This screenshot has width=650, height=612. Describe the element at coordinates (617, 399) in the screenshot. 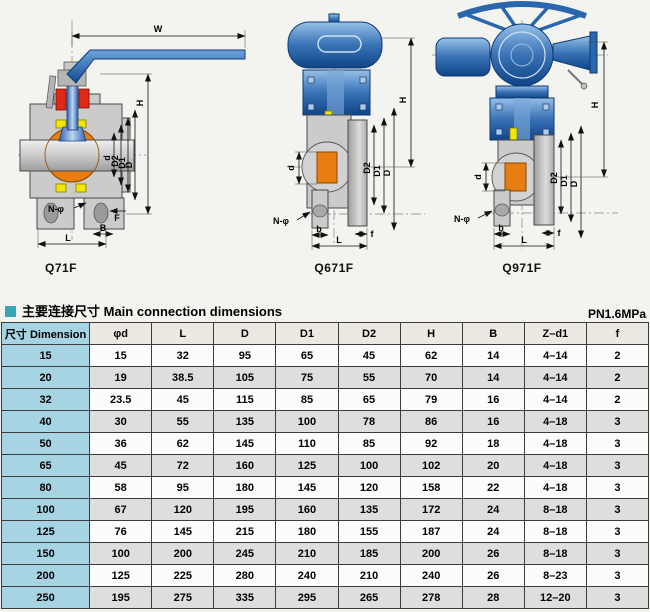

I see `data-cell: 2` at that location.